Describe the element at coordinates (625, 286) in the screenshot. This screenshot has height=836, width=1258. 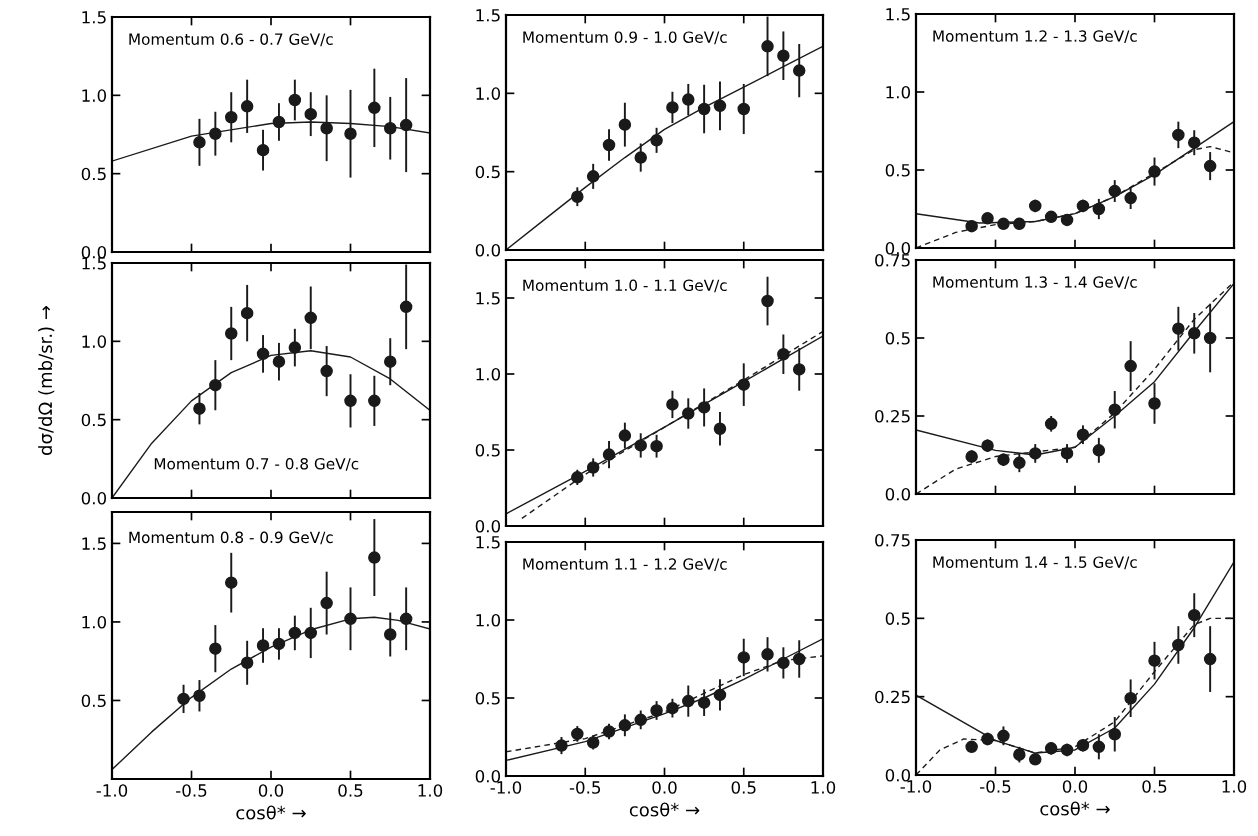
I see `text: Momentum 1.0 - 1.1 GeV/c` at that location.